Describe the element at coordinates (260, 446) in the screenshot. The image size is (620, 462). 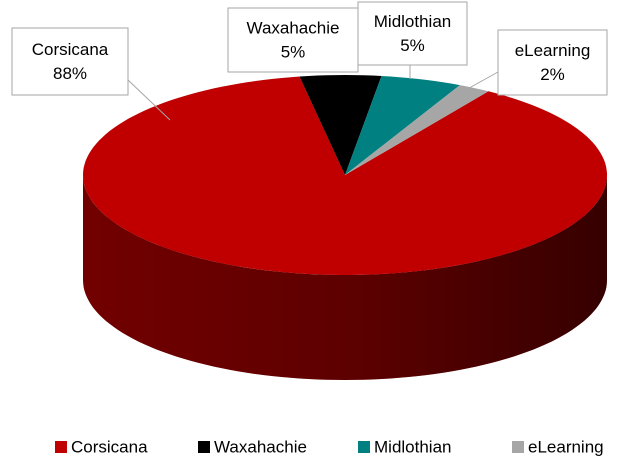
I see `legend-label: Waxahachie` at that location.